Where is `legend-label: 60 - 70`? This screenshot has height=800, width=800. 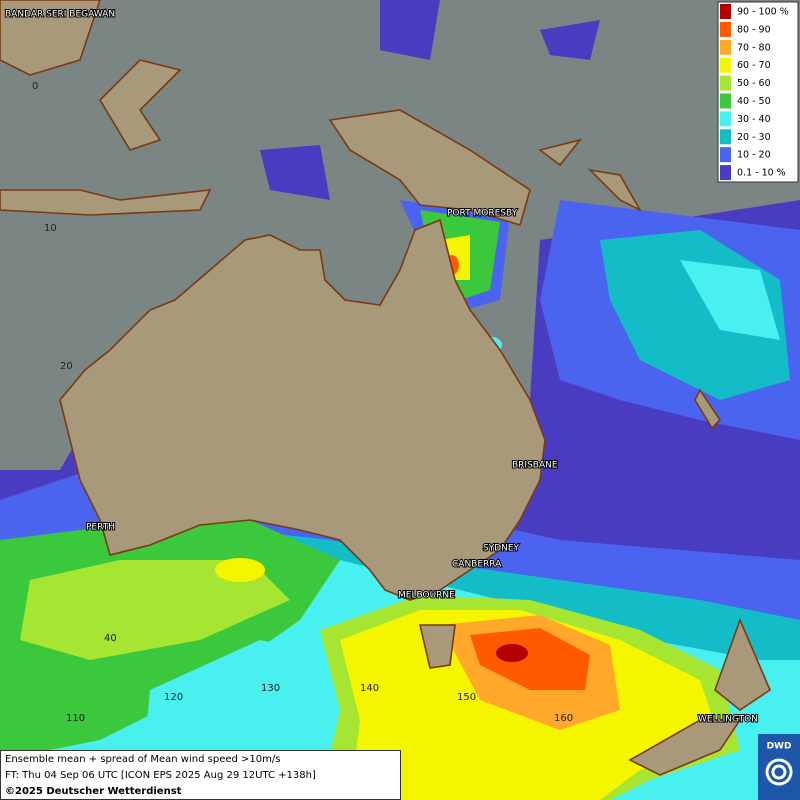 legend-label: 60 - 70 is located at coordinates (754, 65).